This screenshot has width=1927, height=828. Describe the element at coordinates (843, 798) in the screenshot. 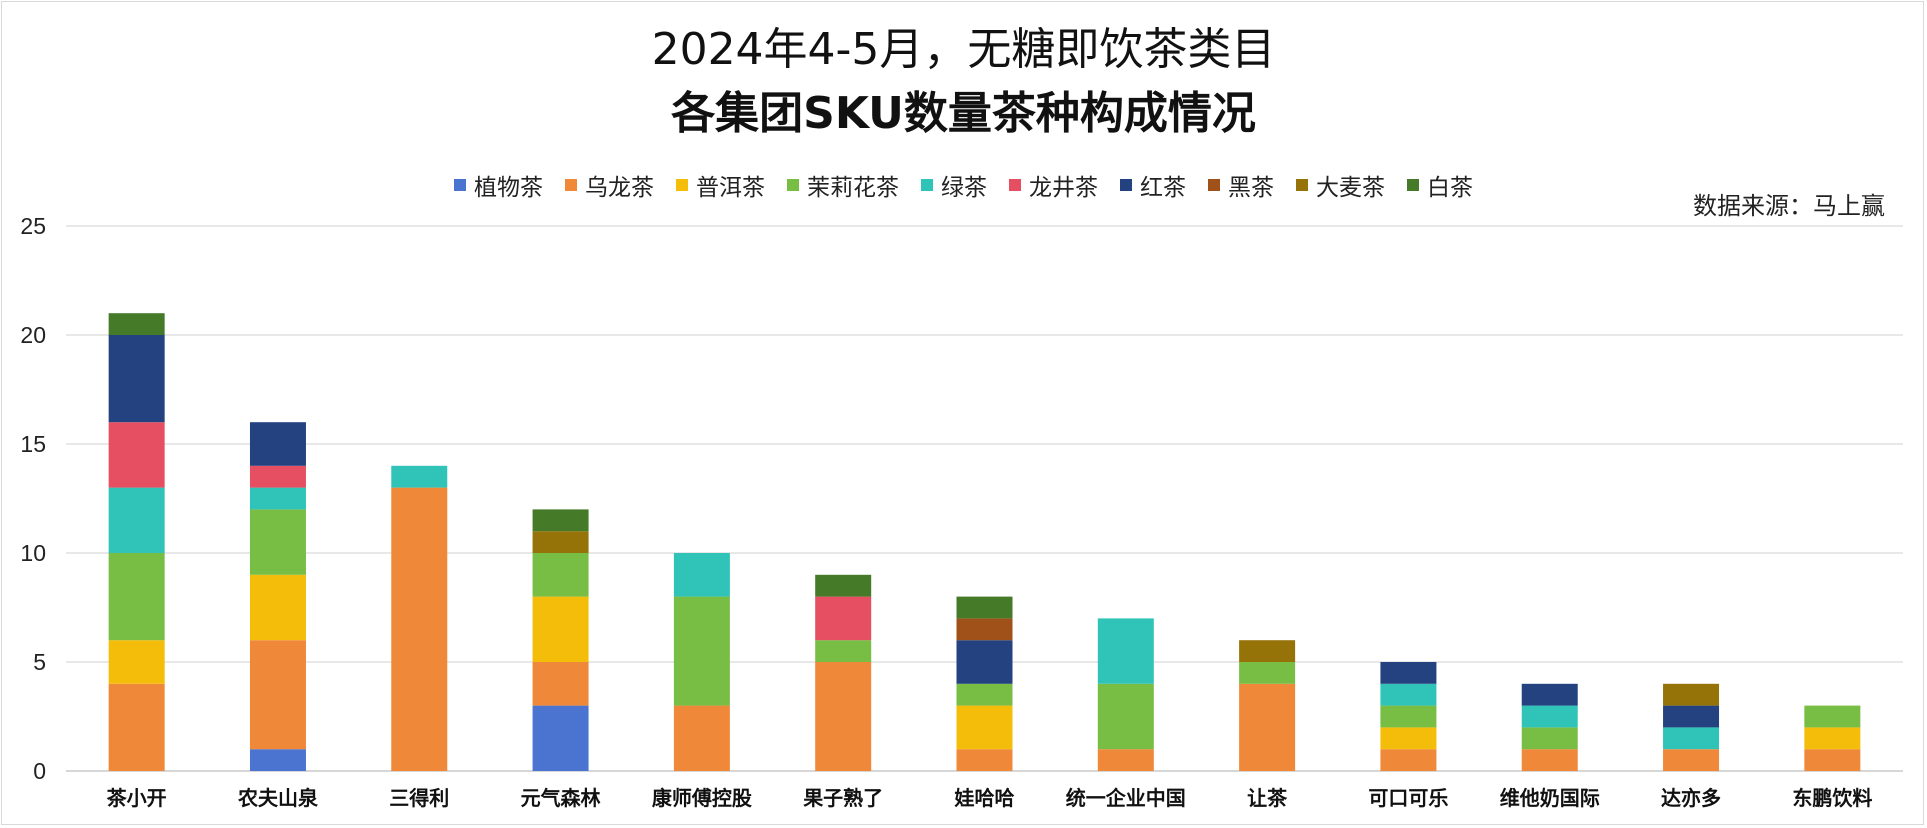

I see `x-tick-label: 果子熟了` at that location.